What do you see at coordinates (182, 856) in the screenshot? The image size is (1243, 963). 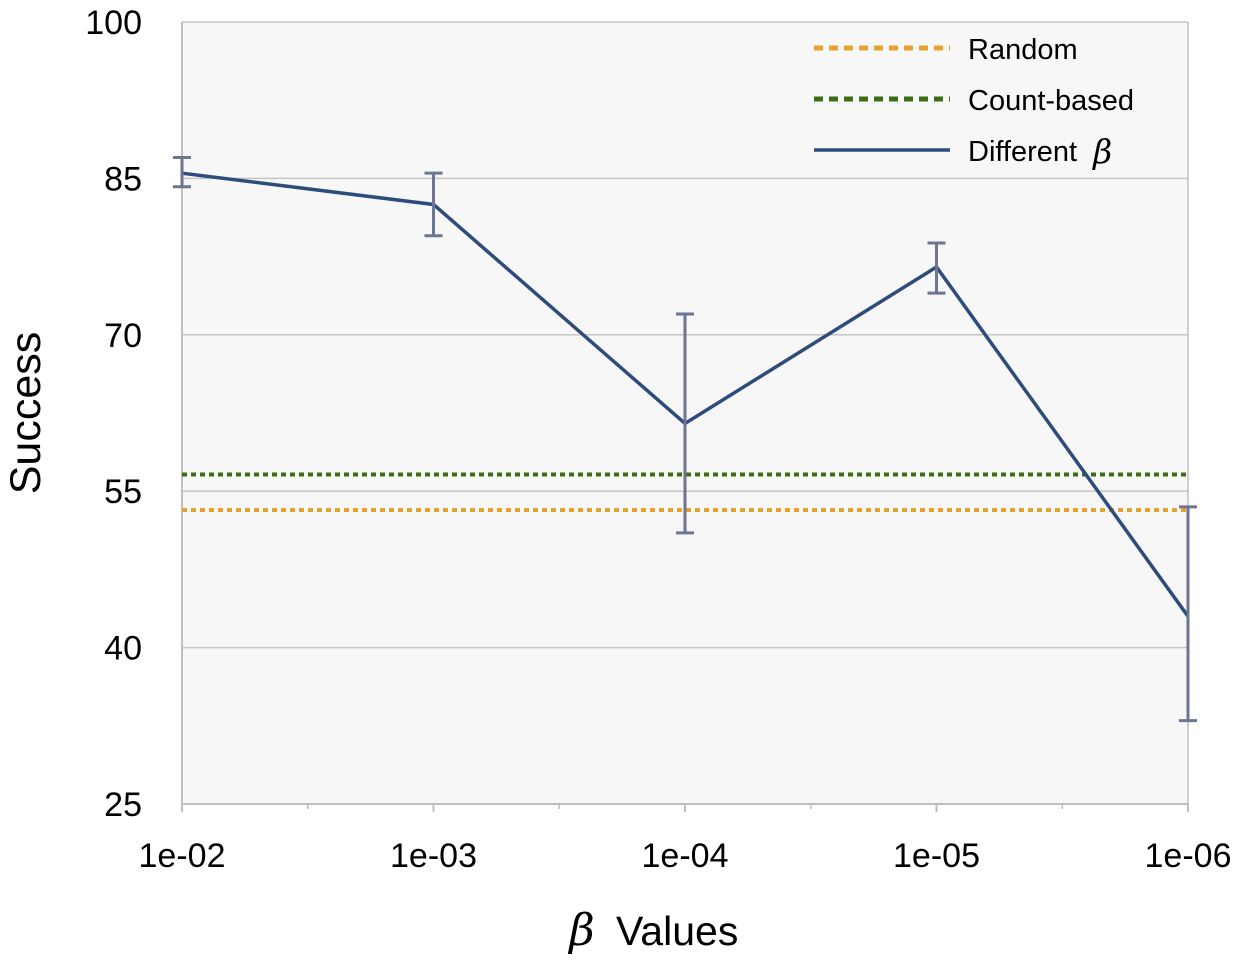 I see `x-tick-label: 1e-02` at bounding box center [182, 856].